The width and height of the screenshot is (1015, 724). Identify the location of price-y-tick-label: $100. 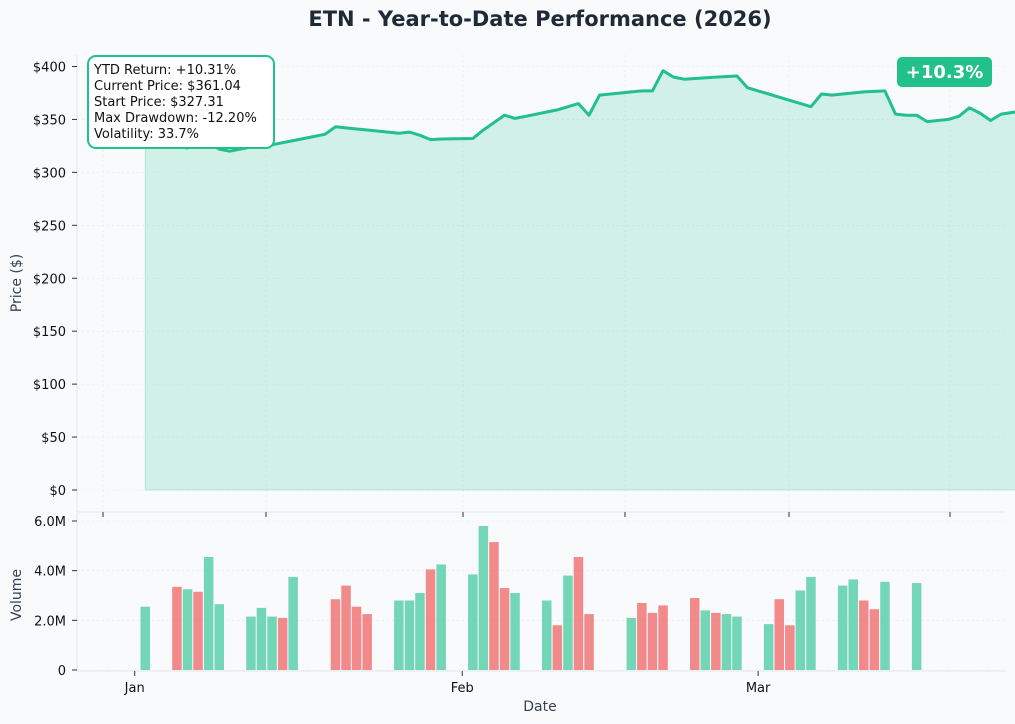
(49, 385).